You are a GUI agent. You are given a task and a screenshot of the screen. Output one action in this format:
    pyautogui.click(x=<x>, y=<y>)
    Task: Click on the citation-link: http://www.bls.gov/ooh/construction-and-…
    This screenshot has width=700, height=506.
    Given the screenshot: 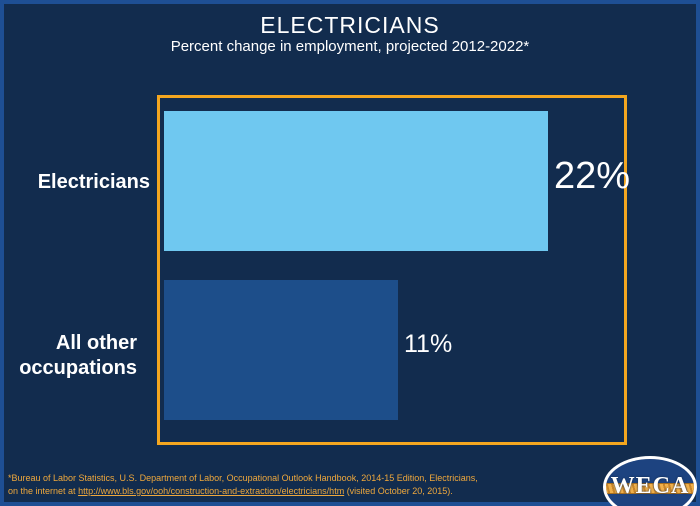 What is the action you would take?
    pyautogui.click(x=211, y=491)
    